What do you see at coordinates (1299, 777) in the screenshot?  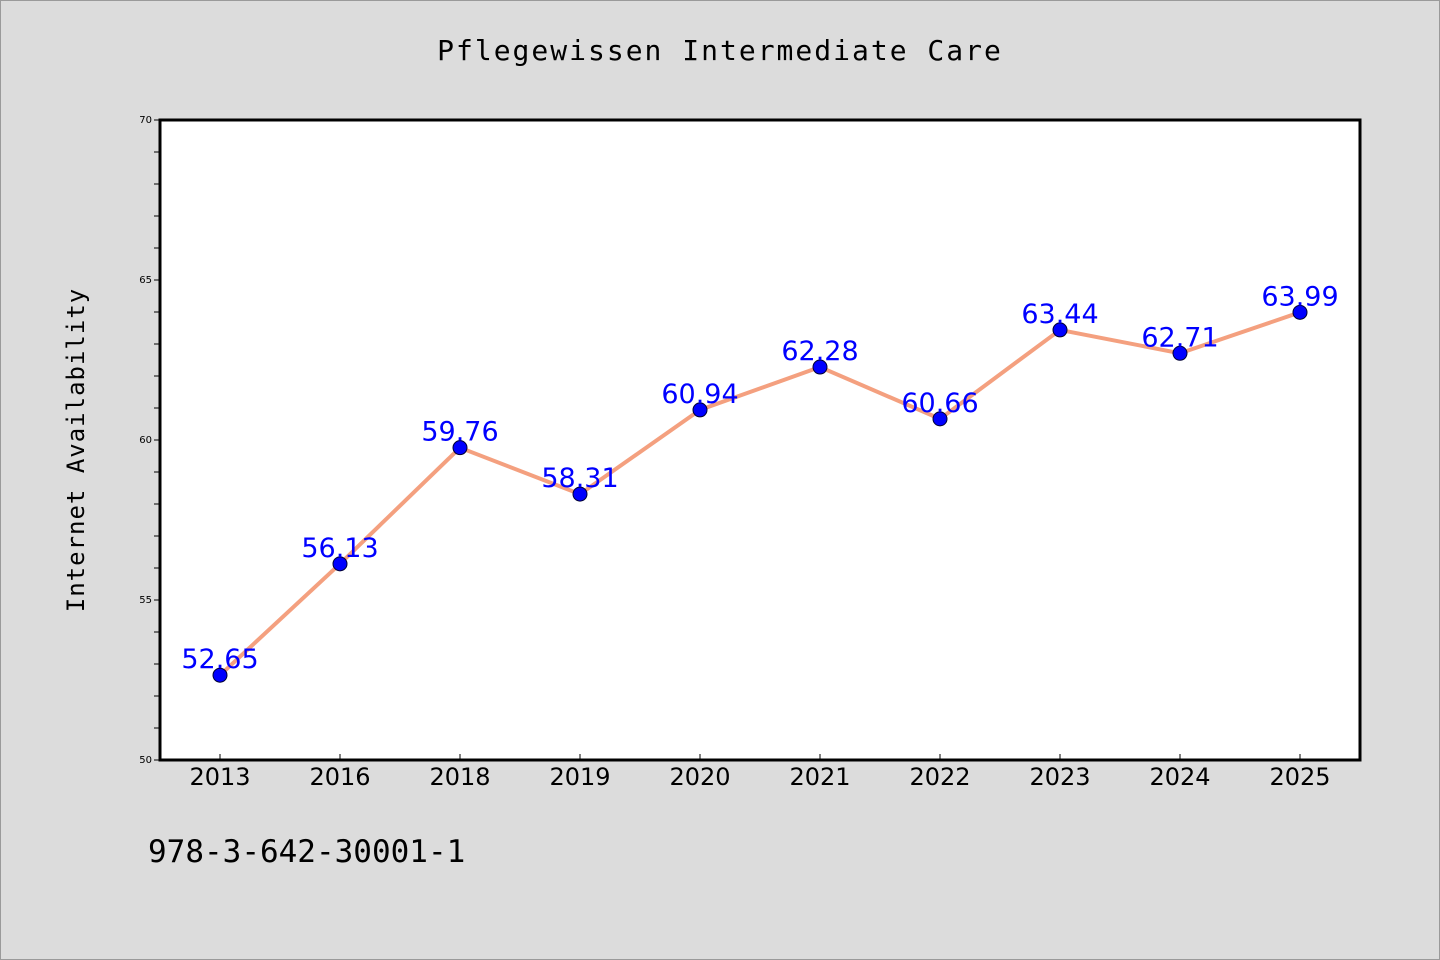 I see `x-tick-label: 2025` at bounding box center [1299, 777].